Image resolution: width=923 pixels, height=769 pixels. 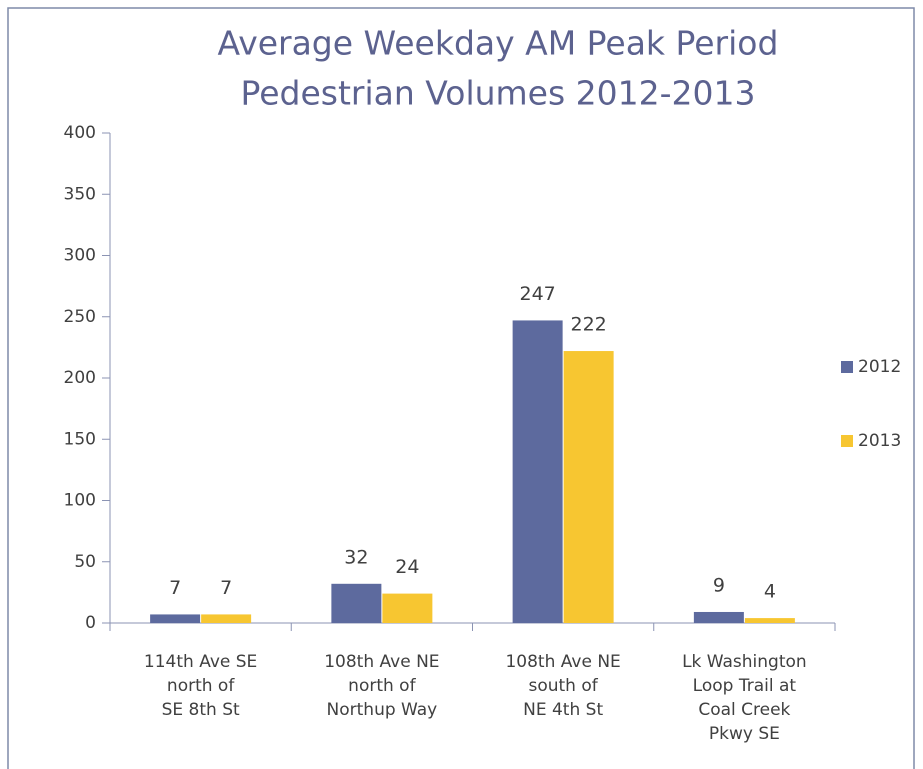 I want to click on data-label: 24, so click(x=407, y=567).